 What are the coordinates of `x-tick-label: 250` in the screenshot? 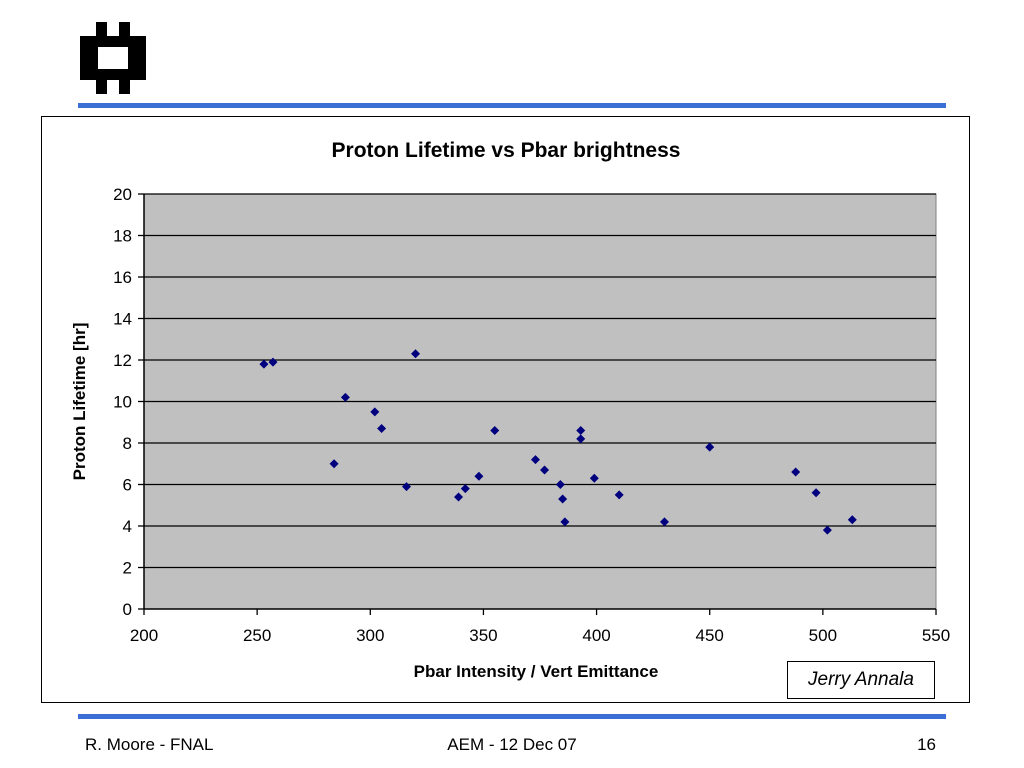 It's located at (257, 635).